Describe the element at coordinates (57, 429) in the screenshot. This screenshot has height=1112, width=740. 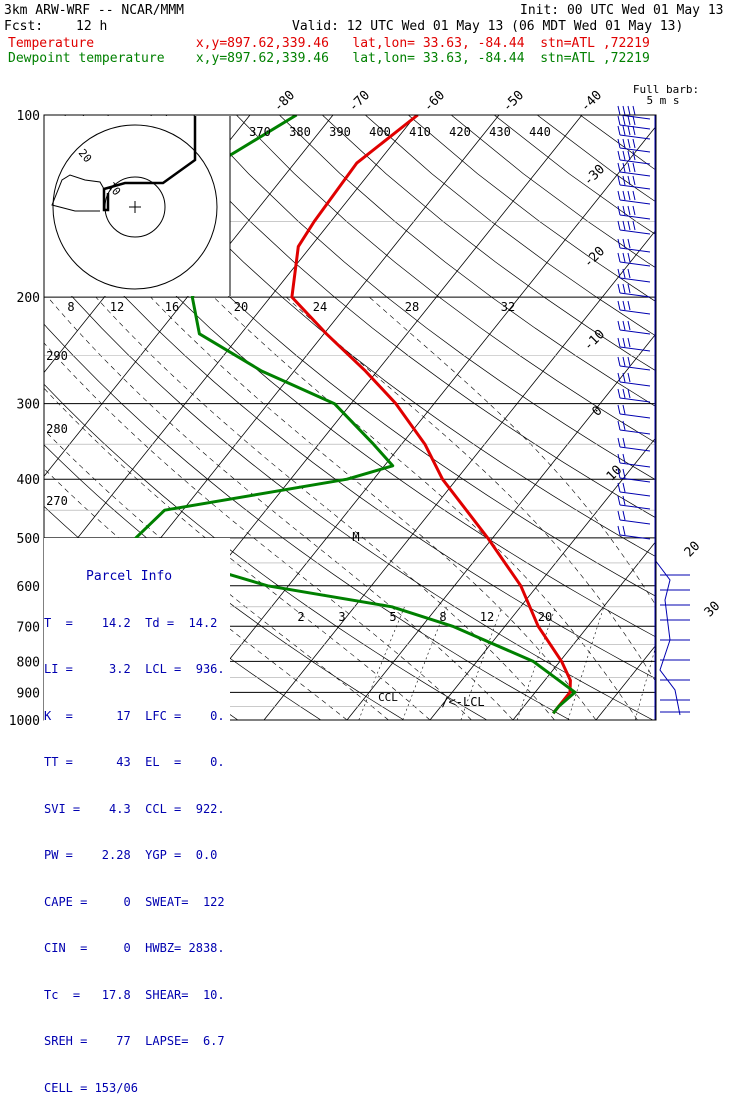
I see `theta-label: 280` at that location.